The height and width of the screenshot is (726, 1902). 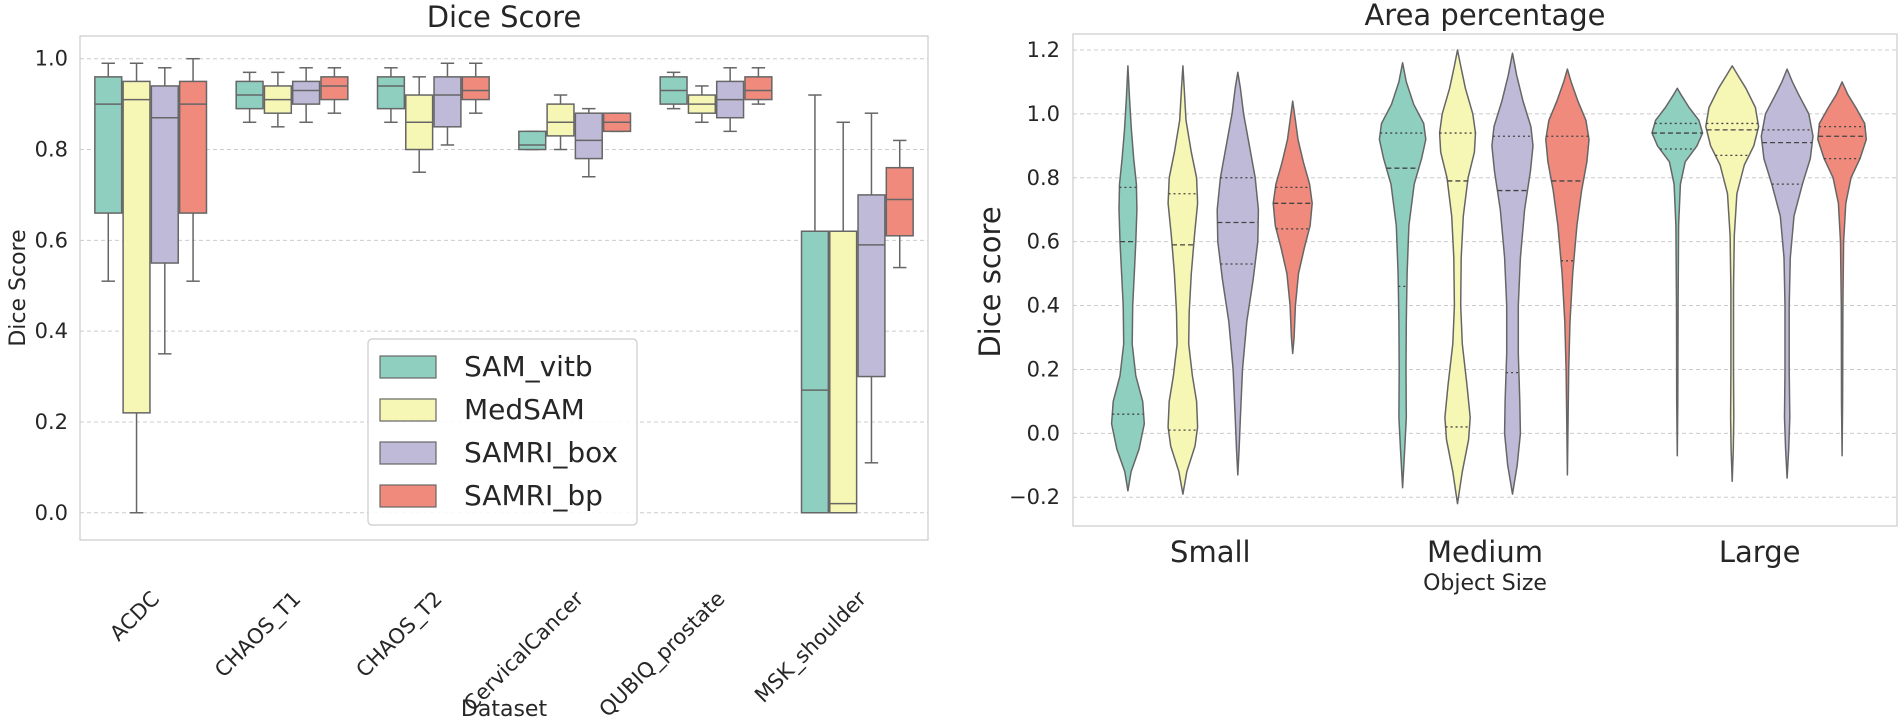 I want to click on box-sam-vitb-cervicalcancer, so click(x=532, y=140).